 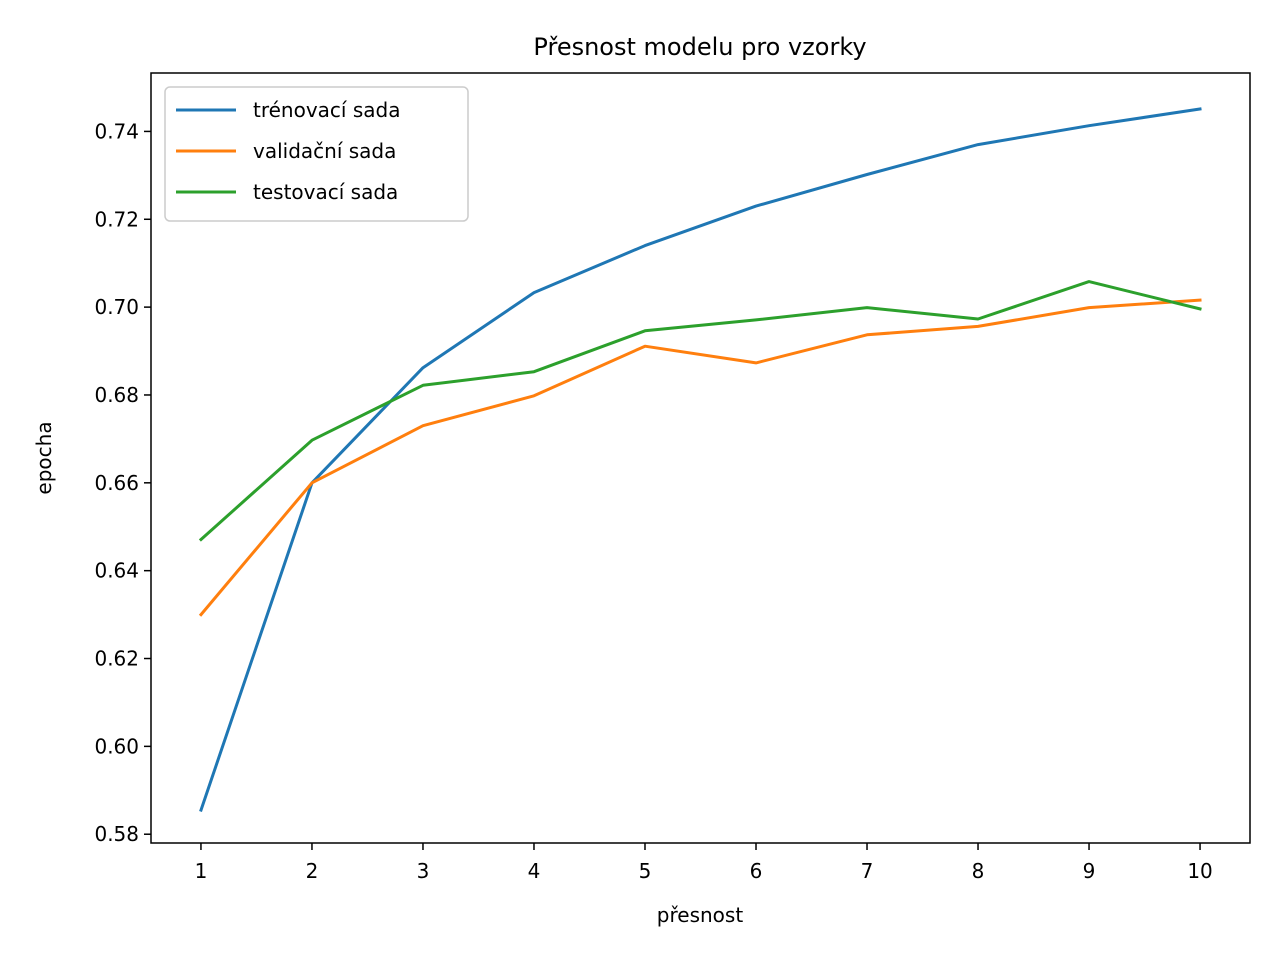 I want to click on y-tick-label: 0.60, so click(x=116, y=746).